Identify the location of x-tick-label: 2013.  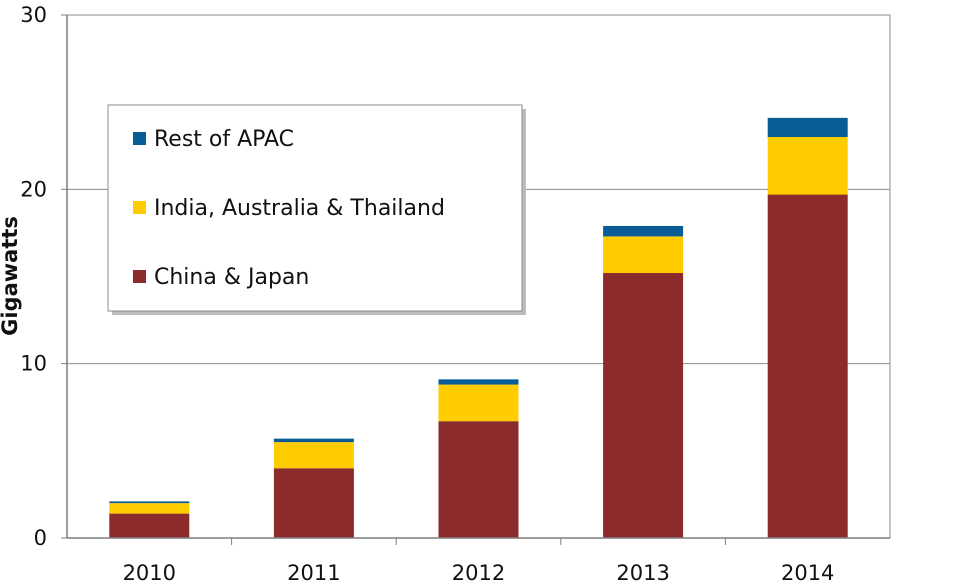
(642, 573).